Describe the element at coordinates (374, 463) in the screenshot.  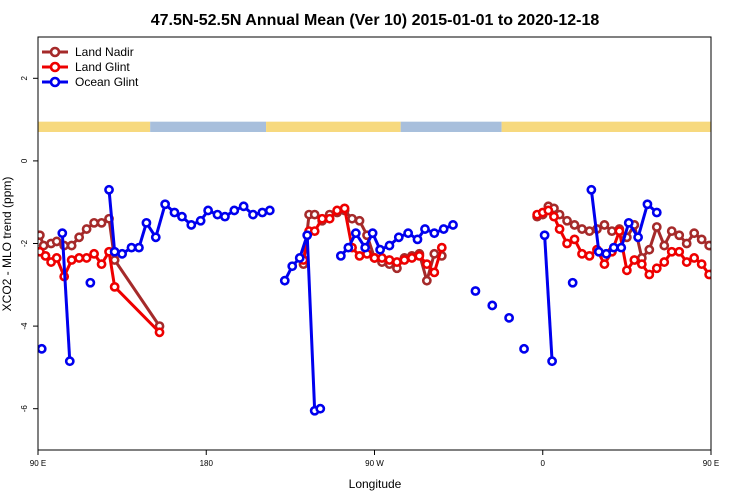
I see `x-tick-label: 90 W` at that location.